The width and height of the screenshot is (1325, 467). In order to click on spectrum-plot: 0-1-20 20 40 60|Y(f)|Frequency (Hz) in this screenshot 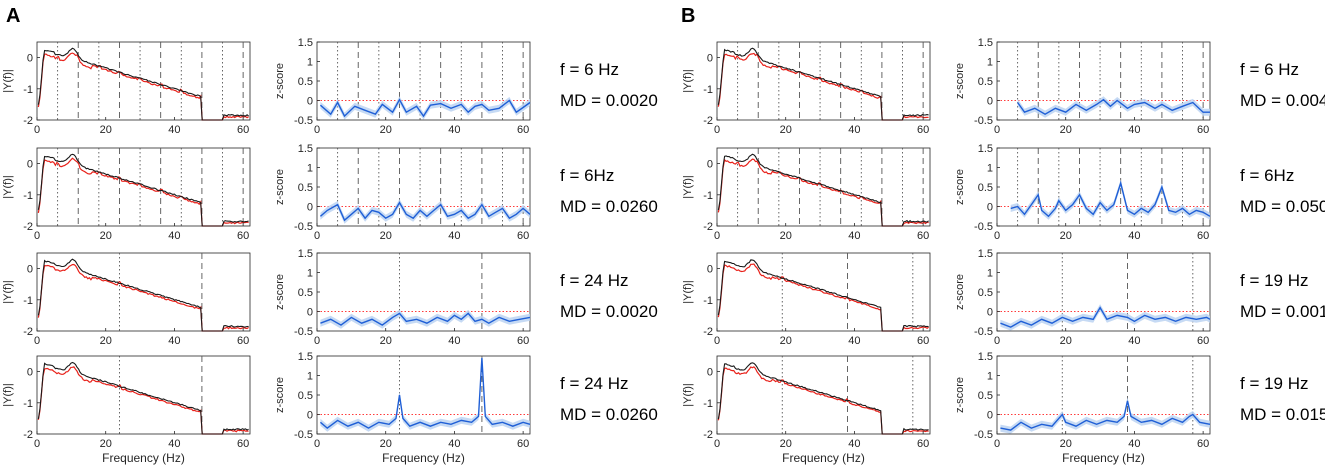, I will do `click(806, 410)`.